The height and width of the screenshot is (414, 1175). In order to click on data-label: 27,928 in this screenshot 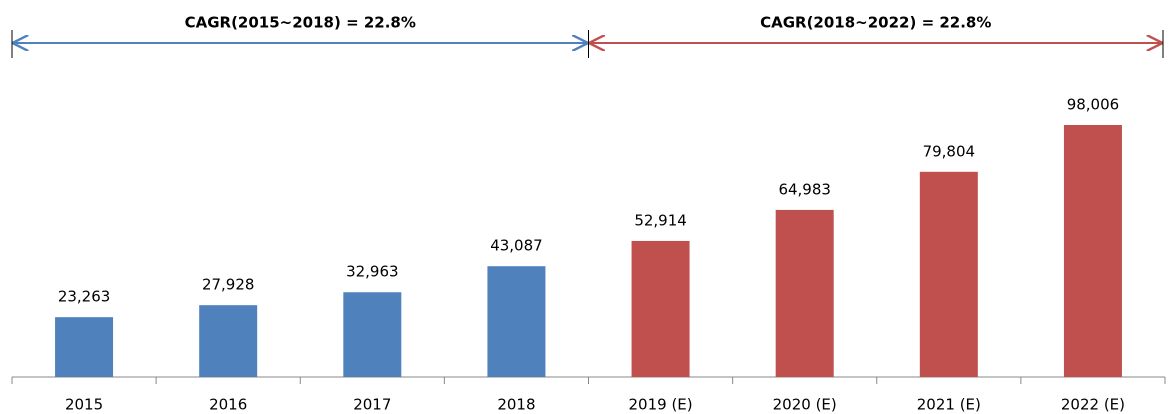, I will do `click(228, 285)`.